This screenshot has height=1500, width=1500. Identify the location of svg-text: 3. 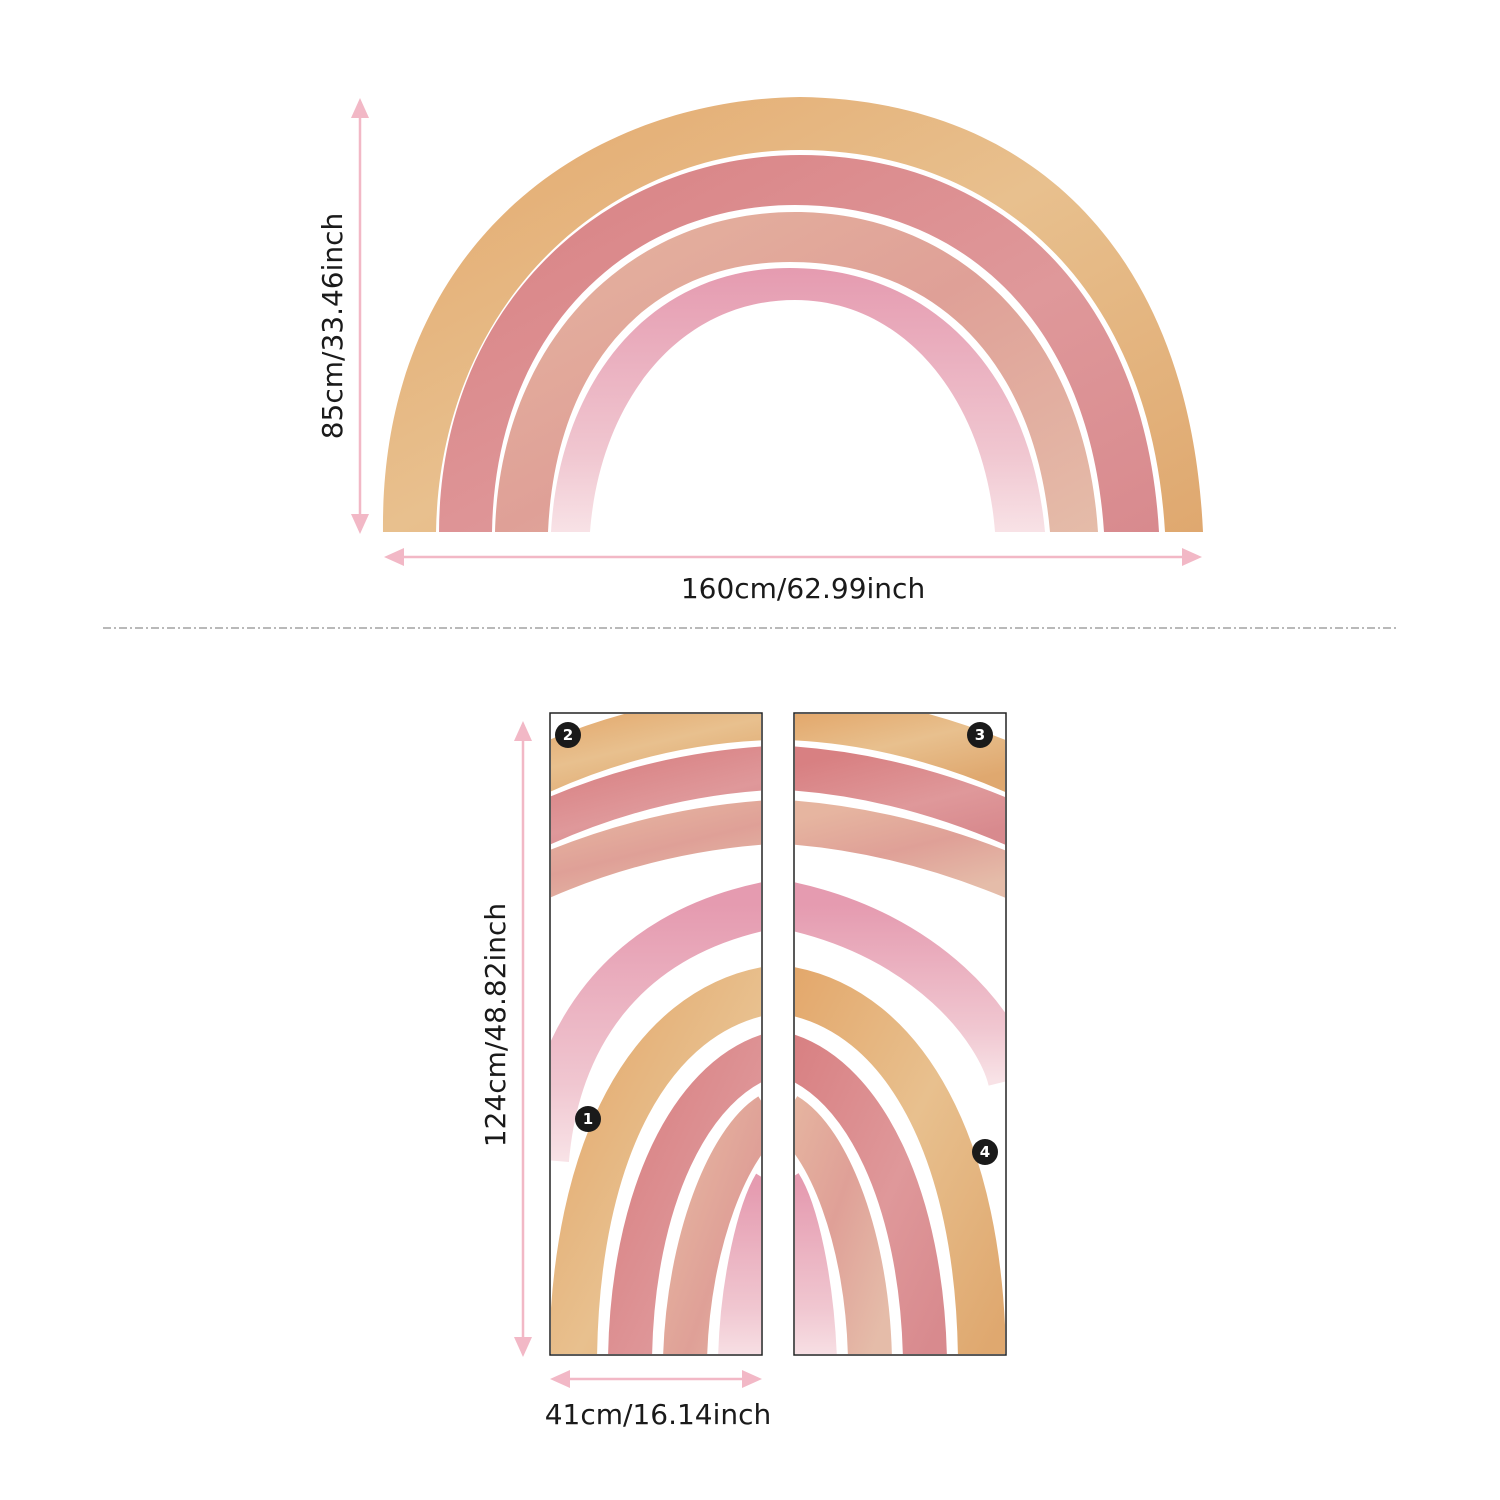
(980, 735).